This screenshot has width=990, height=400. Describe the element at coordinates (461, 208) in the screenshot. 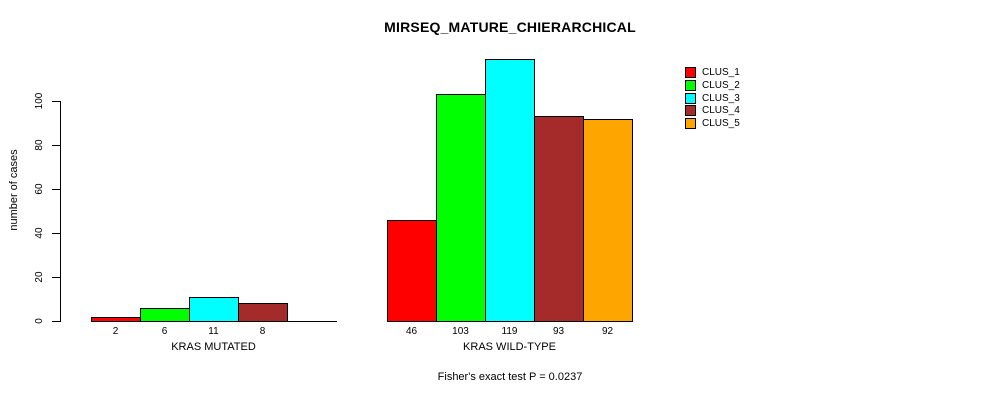

I see `bar-clus_2-group2` at that location.